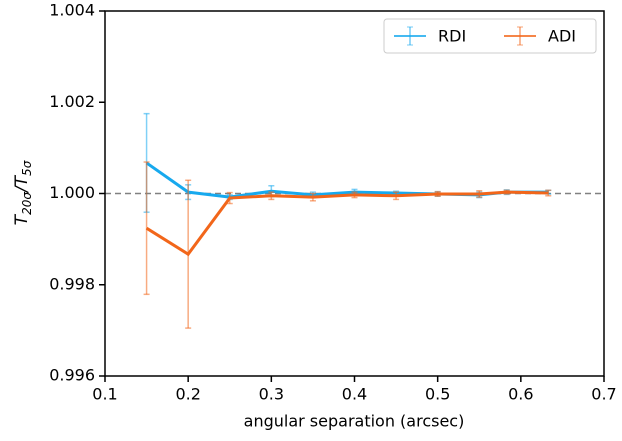 The height and width of the screenshot is (441, 622). I want to click on x-tick-label: 0.4, so click(354, 394).